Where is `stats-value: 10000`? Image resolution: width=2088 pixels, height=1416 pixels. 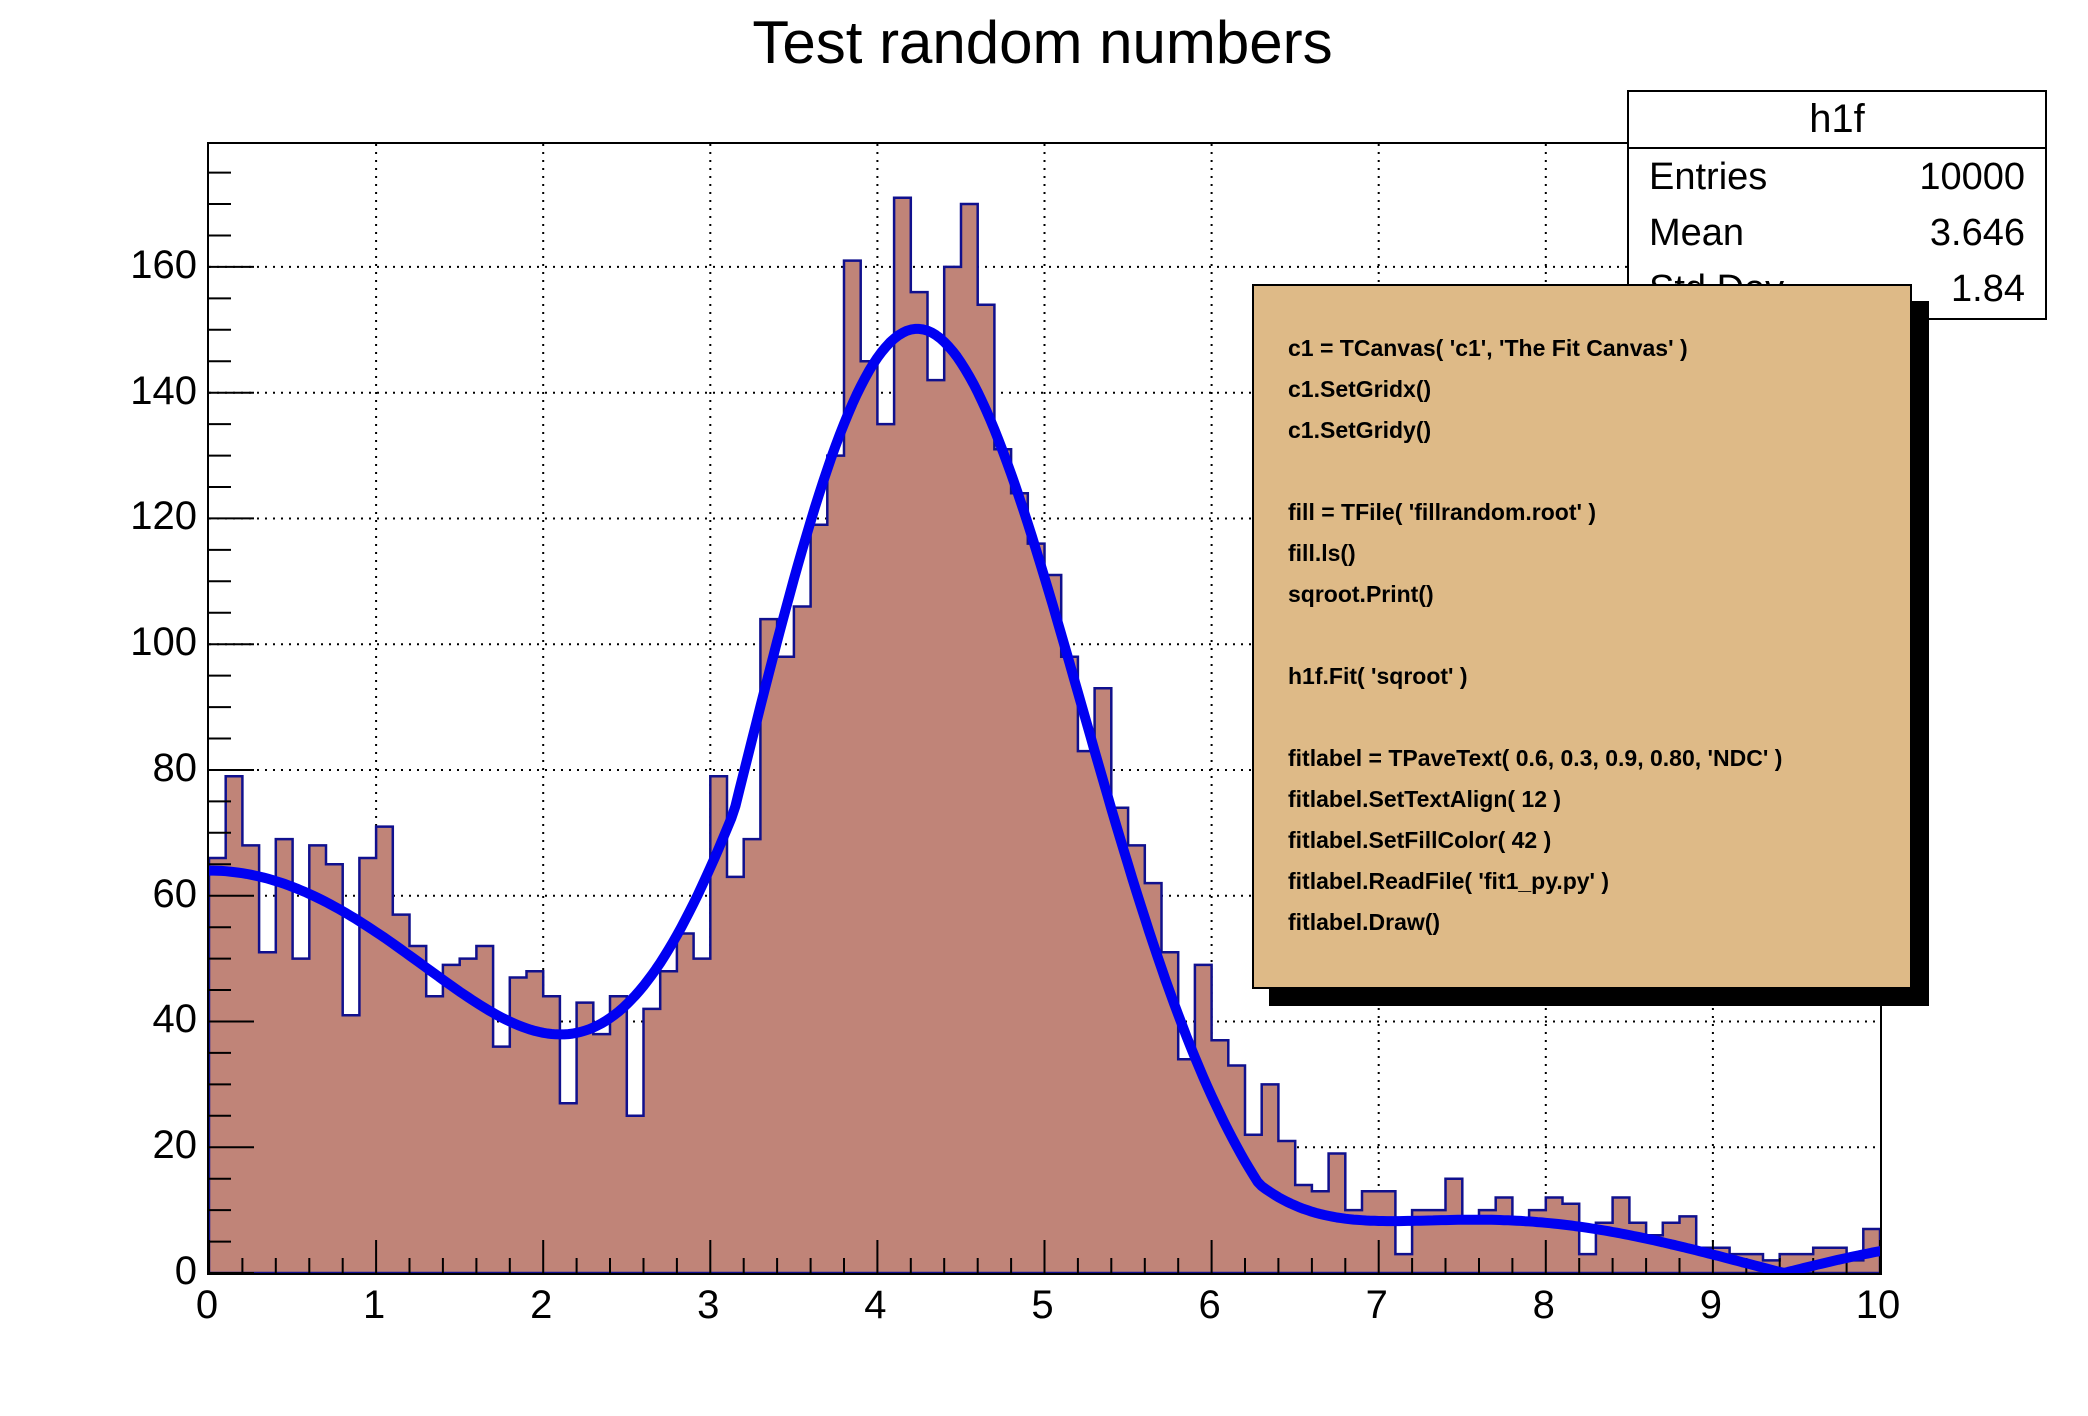
stats-value: 10000 is located at coordinates (1972, 176).